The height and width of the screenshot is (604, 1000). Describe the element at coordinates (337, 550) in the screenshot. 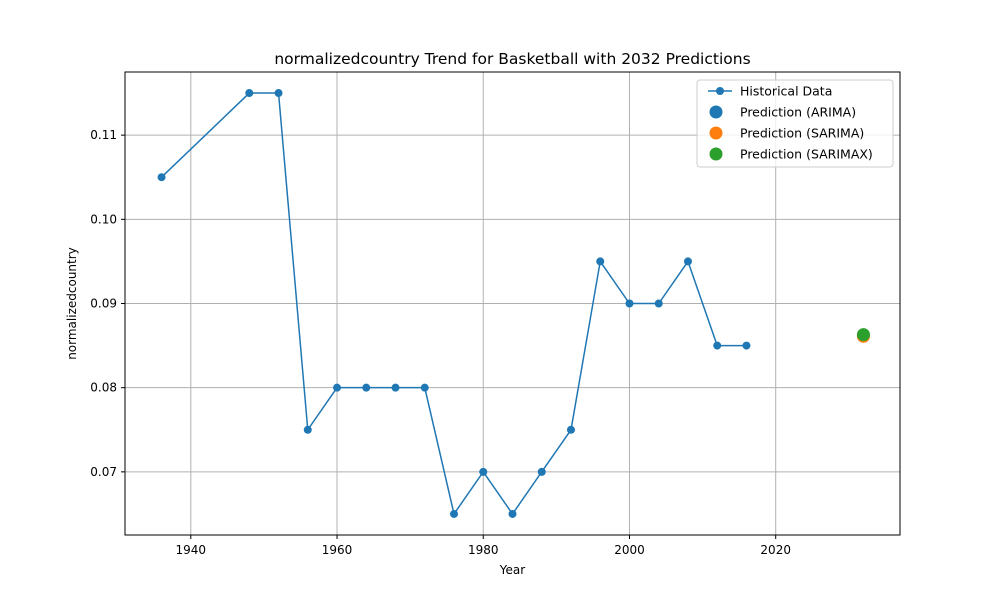

I see `x-tick-label: 1960` at that location.